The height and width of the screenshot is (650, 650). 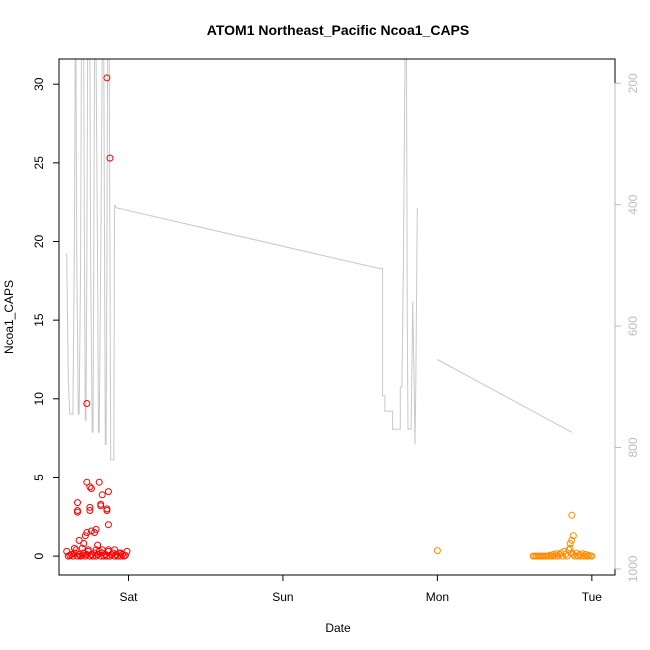 I want to click on y2-axis: 200 400 600 800 1000, so click(x=627, y=327).